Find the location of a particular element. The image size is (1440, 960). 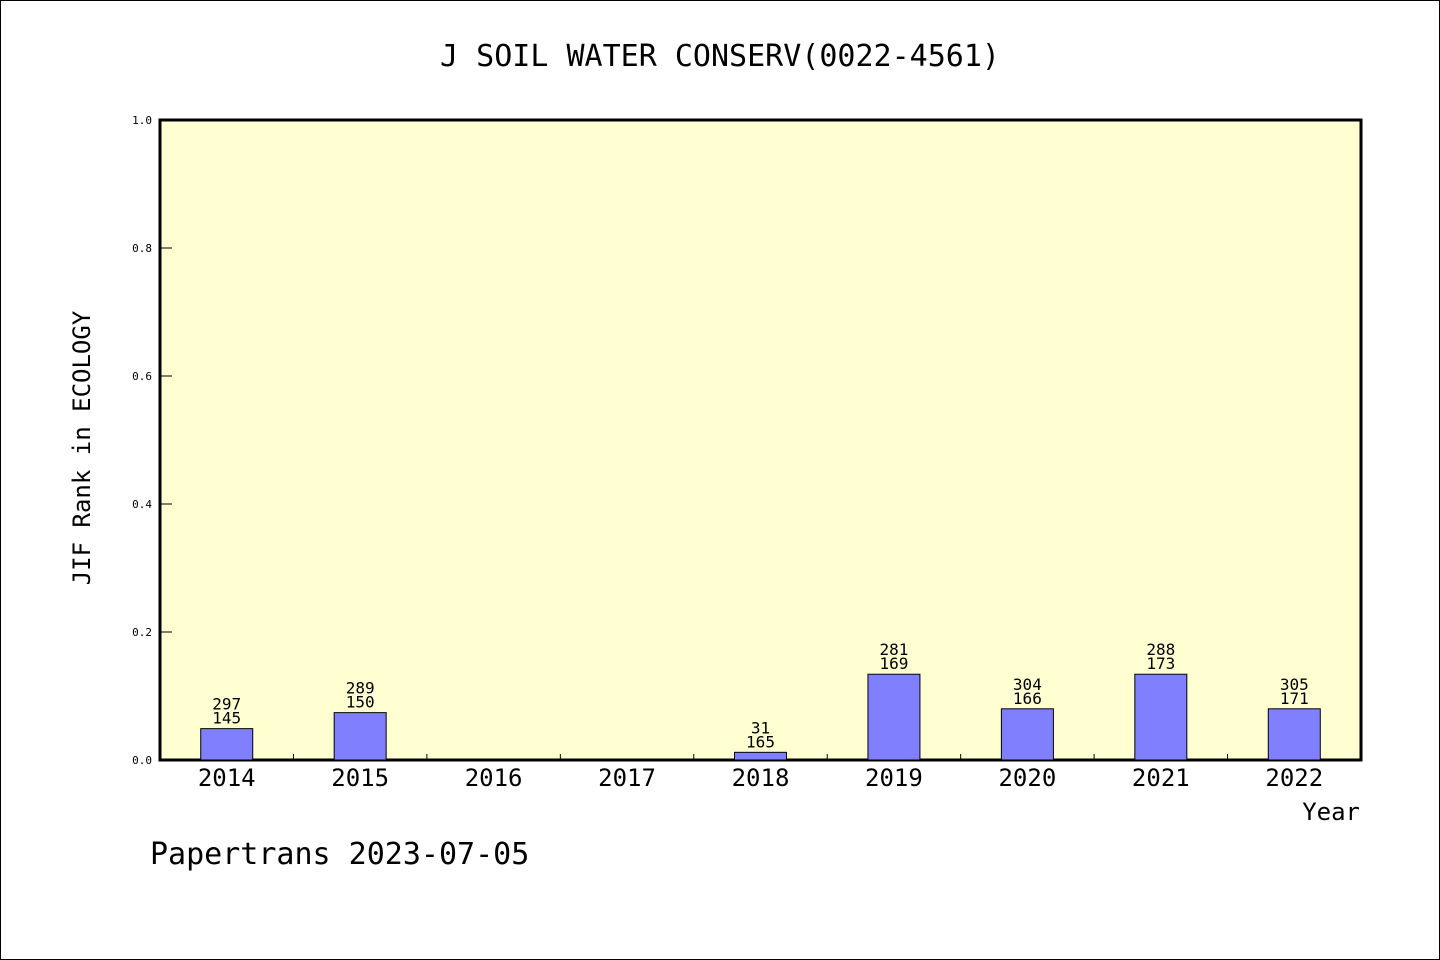

y-axis: 0.0 0.2 0.4 0.6 0.8 1.0 is located at coordinates (152, 440).